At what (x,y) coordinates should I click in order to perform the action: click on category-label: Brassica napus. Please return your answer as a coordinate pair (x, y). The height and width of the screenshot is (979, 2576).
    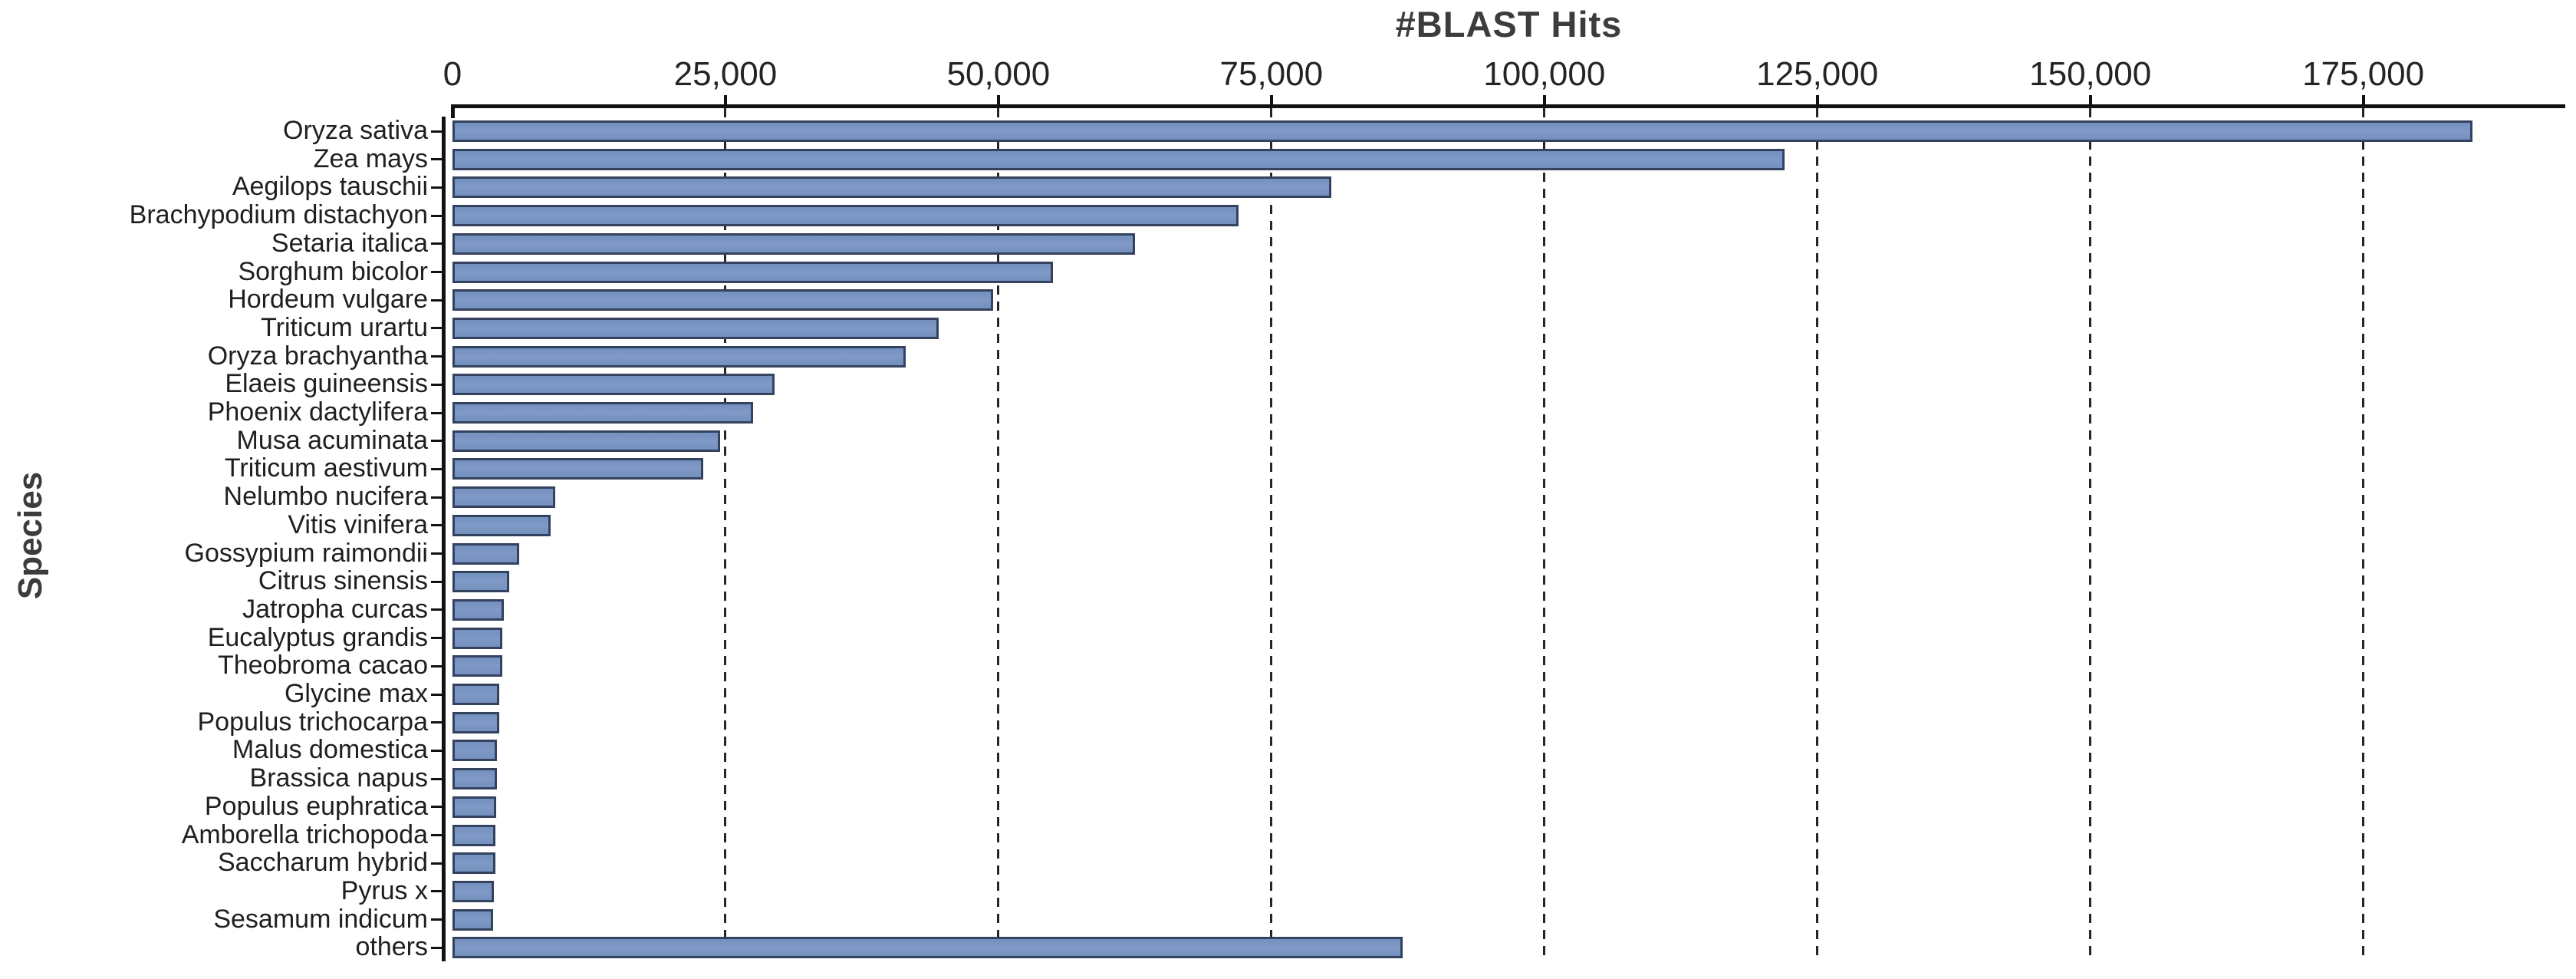
    Looking at the image, I should click on (338, 778).